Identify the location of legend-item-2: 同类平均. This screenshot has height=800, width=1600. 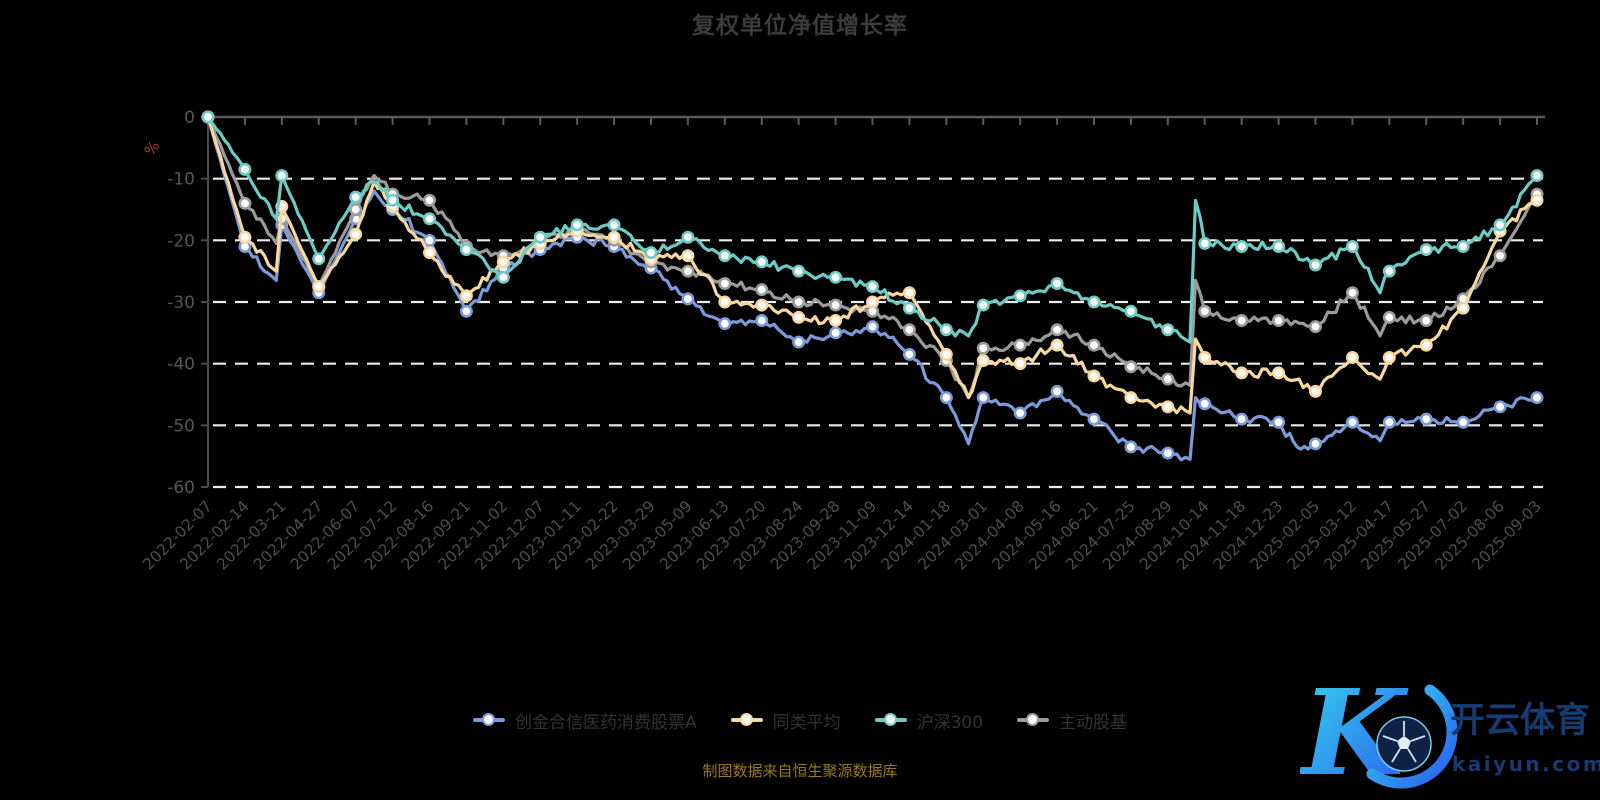
(785, 720).